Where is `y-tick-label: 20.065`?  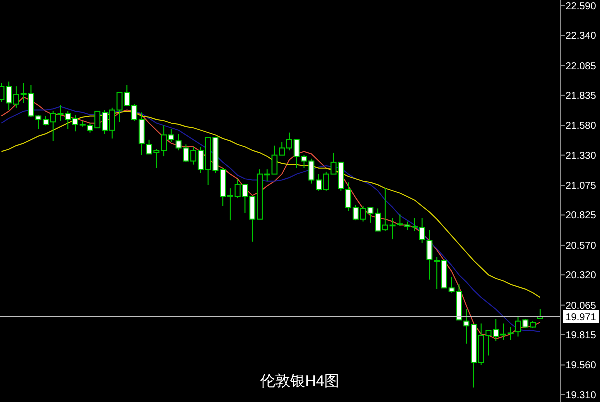 y-tick-label: 20.065 is located at coordinates (581, 306).